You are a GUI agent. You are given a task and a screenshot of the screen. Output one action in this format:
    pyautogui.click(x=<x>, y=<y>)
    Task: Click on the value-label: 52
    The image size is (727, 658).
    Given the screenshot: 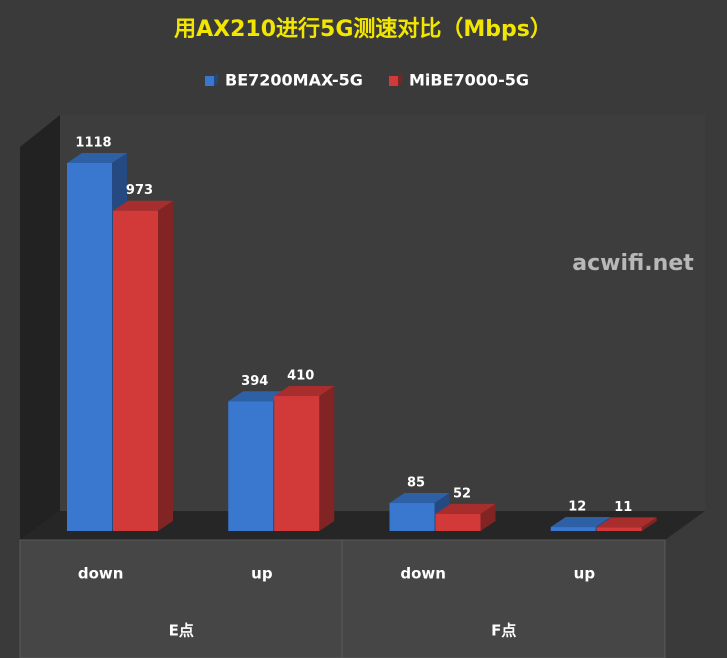 What is the action you would take?
    pyautogui.click(x=462, y=493)
    